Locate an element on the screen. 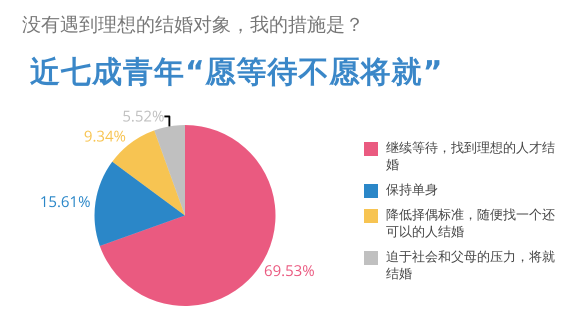 This screenshot has width=570, height=331. legend-label: 继续等待，找到理想的人才结婚 is located at coordinates (471, 157).